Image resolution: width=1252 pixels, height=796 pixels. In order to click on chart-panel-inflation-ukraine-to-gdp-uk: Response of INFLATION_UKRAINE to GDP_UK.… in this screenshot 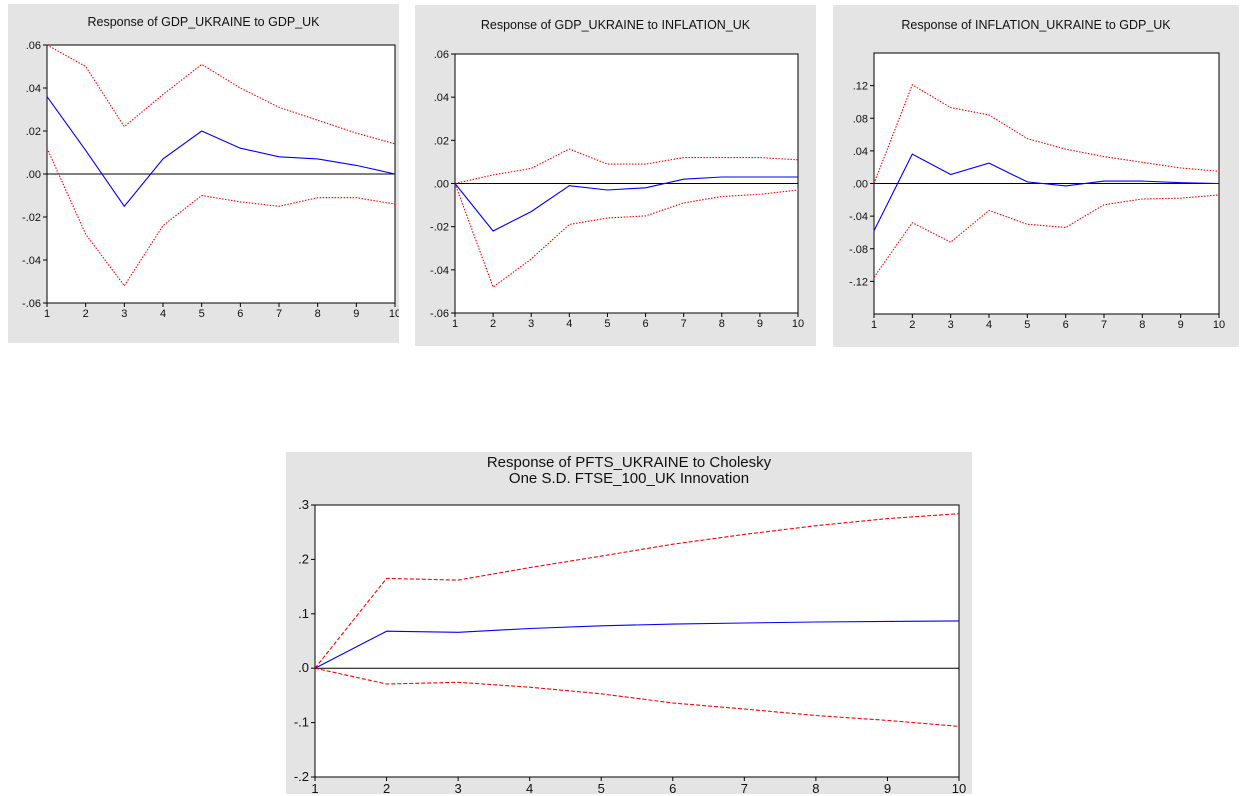, I will do `click(1036, 176)`.